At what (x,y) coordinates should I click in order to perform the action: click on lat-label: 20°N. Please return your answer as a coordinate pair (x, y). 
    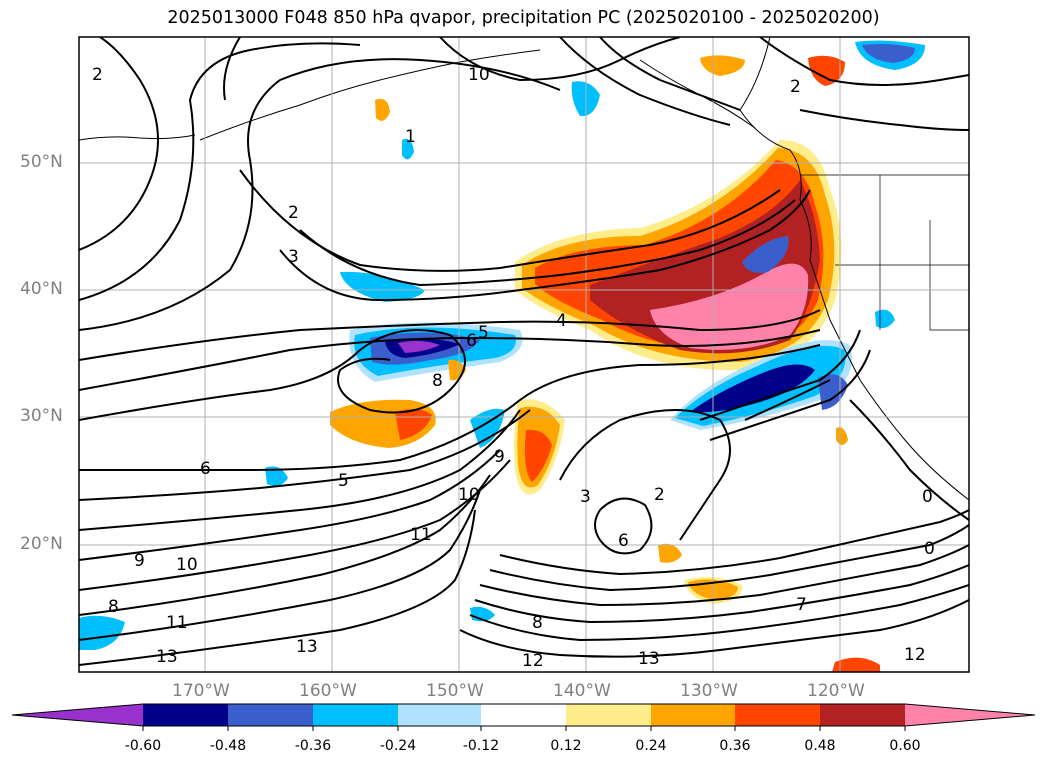
    Looking at the image, I should click on (41, 544).